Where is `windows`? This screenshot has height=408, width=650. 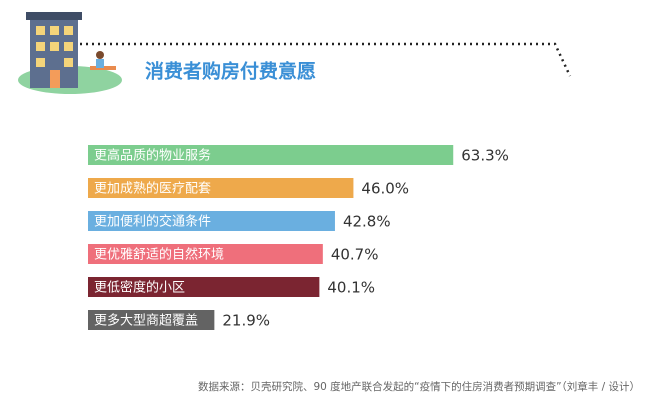
windows is located at coordinates (54, 46).